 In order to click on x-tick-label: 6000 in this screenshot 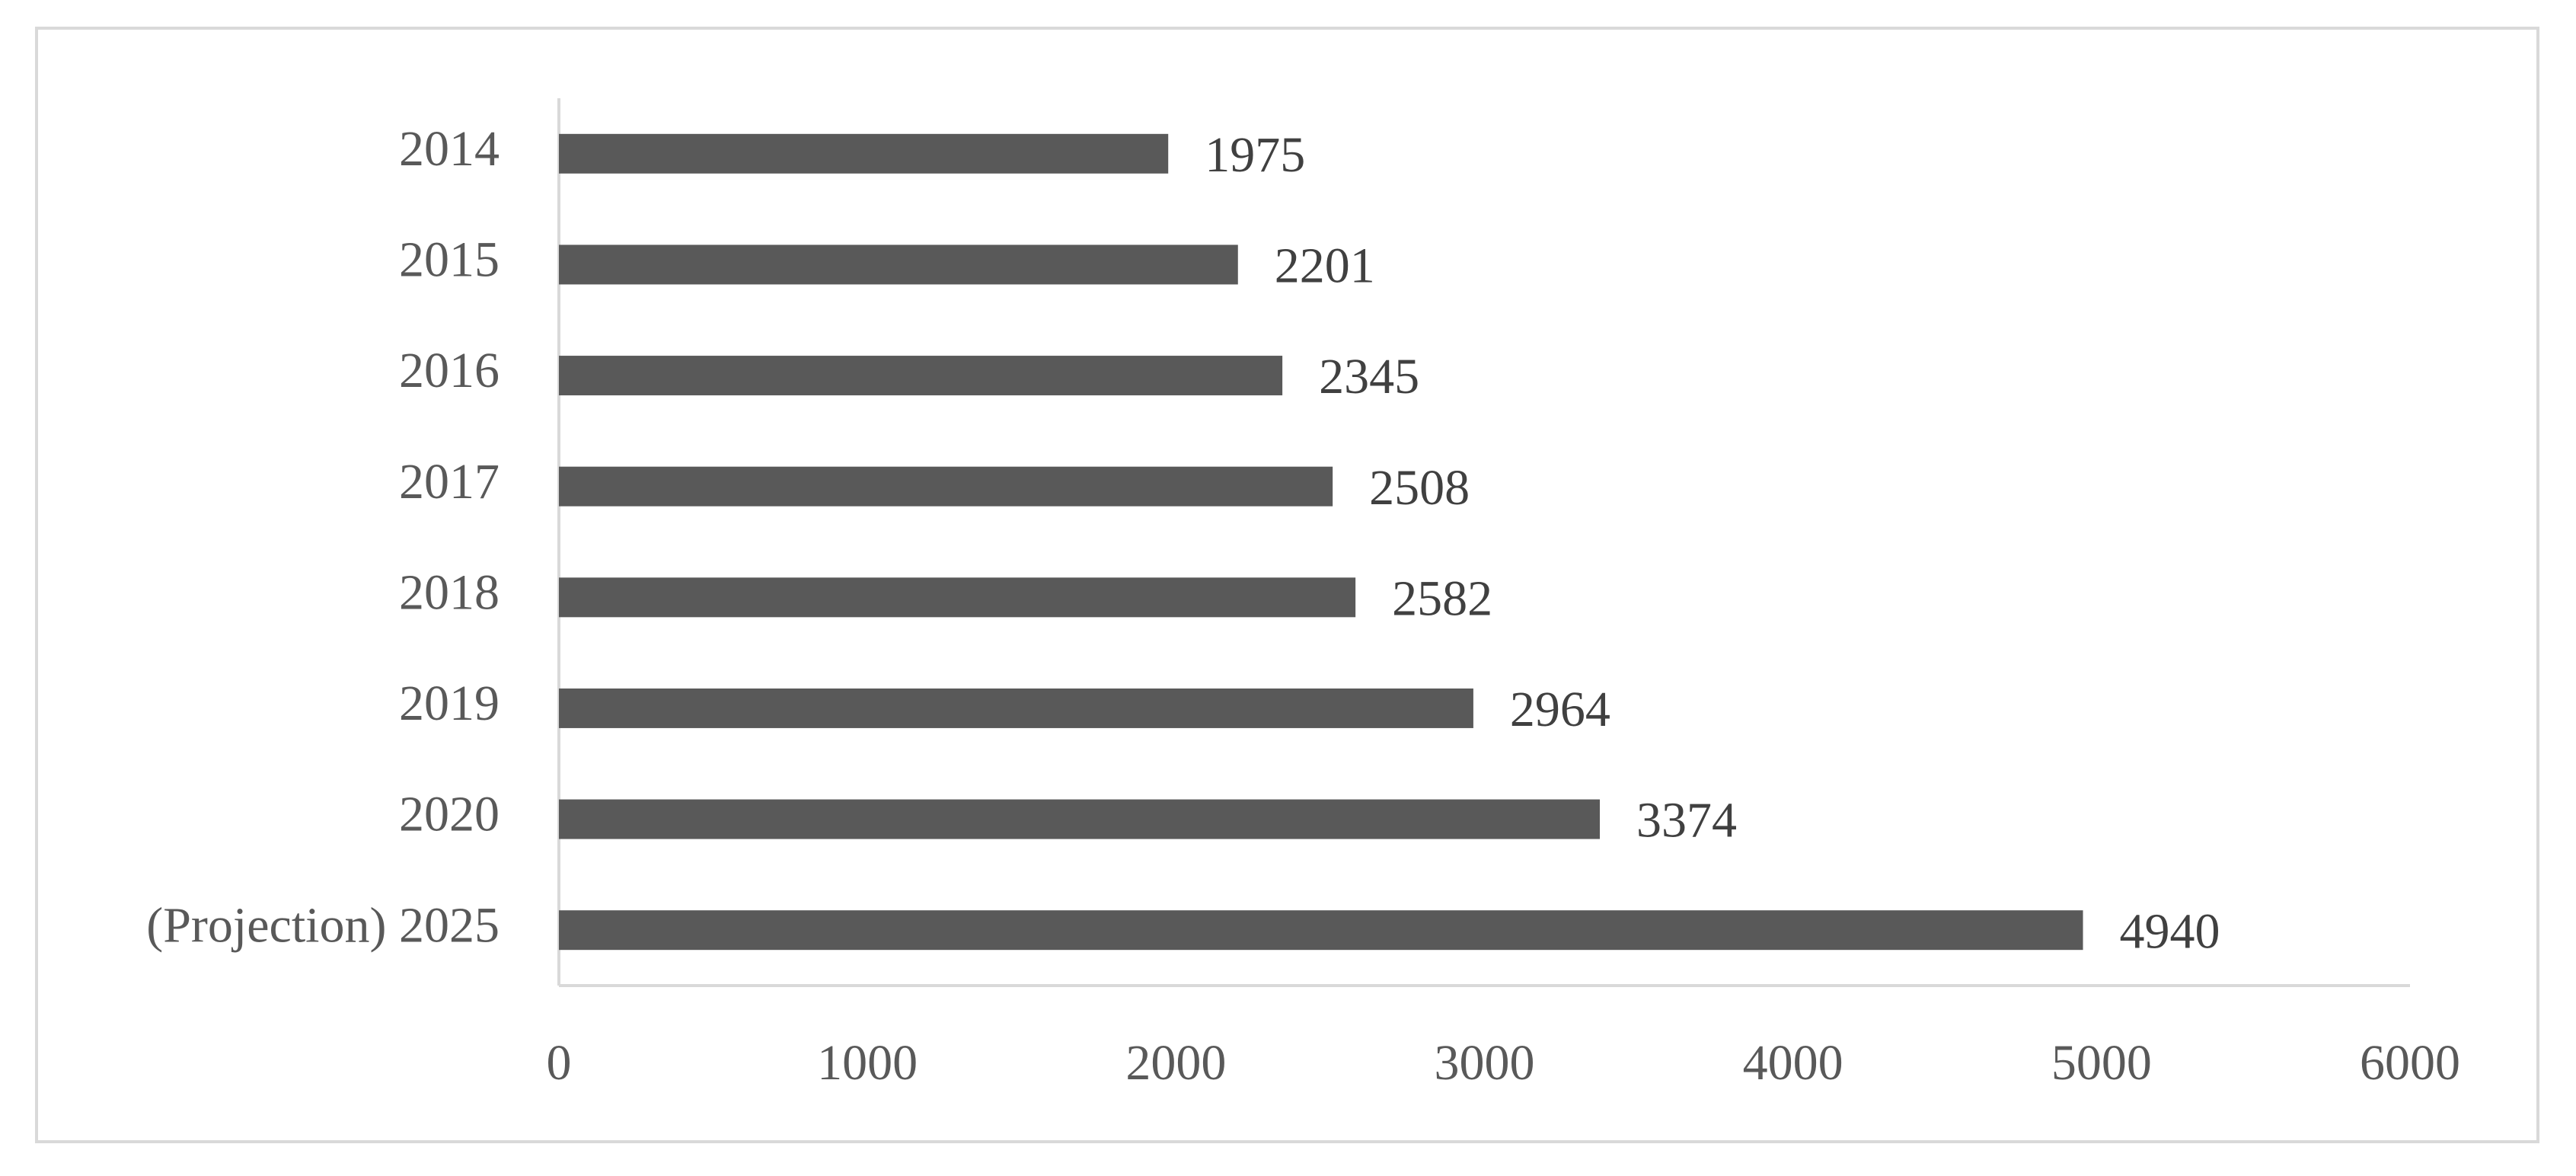, I will do `click(2410, 1063)`.